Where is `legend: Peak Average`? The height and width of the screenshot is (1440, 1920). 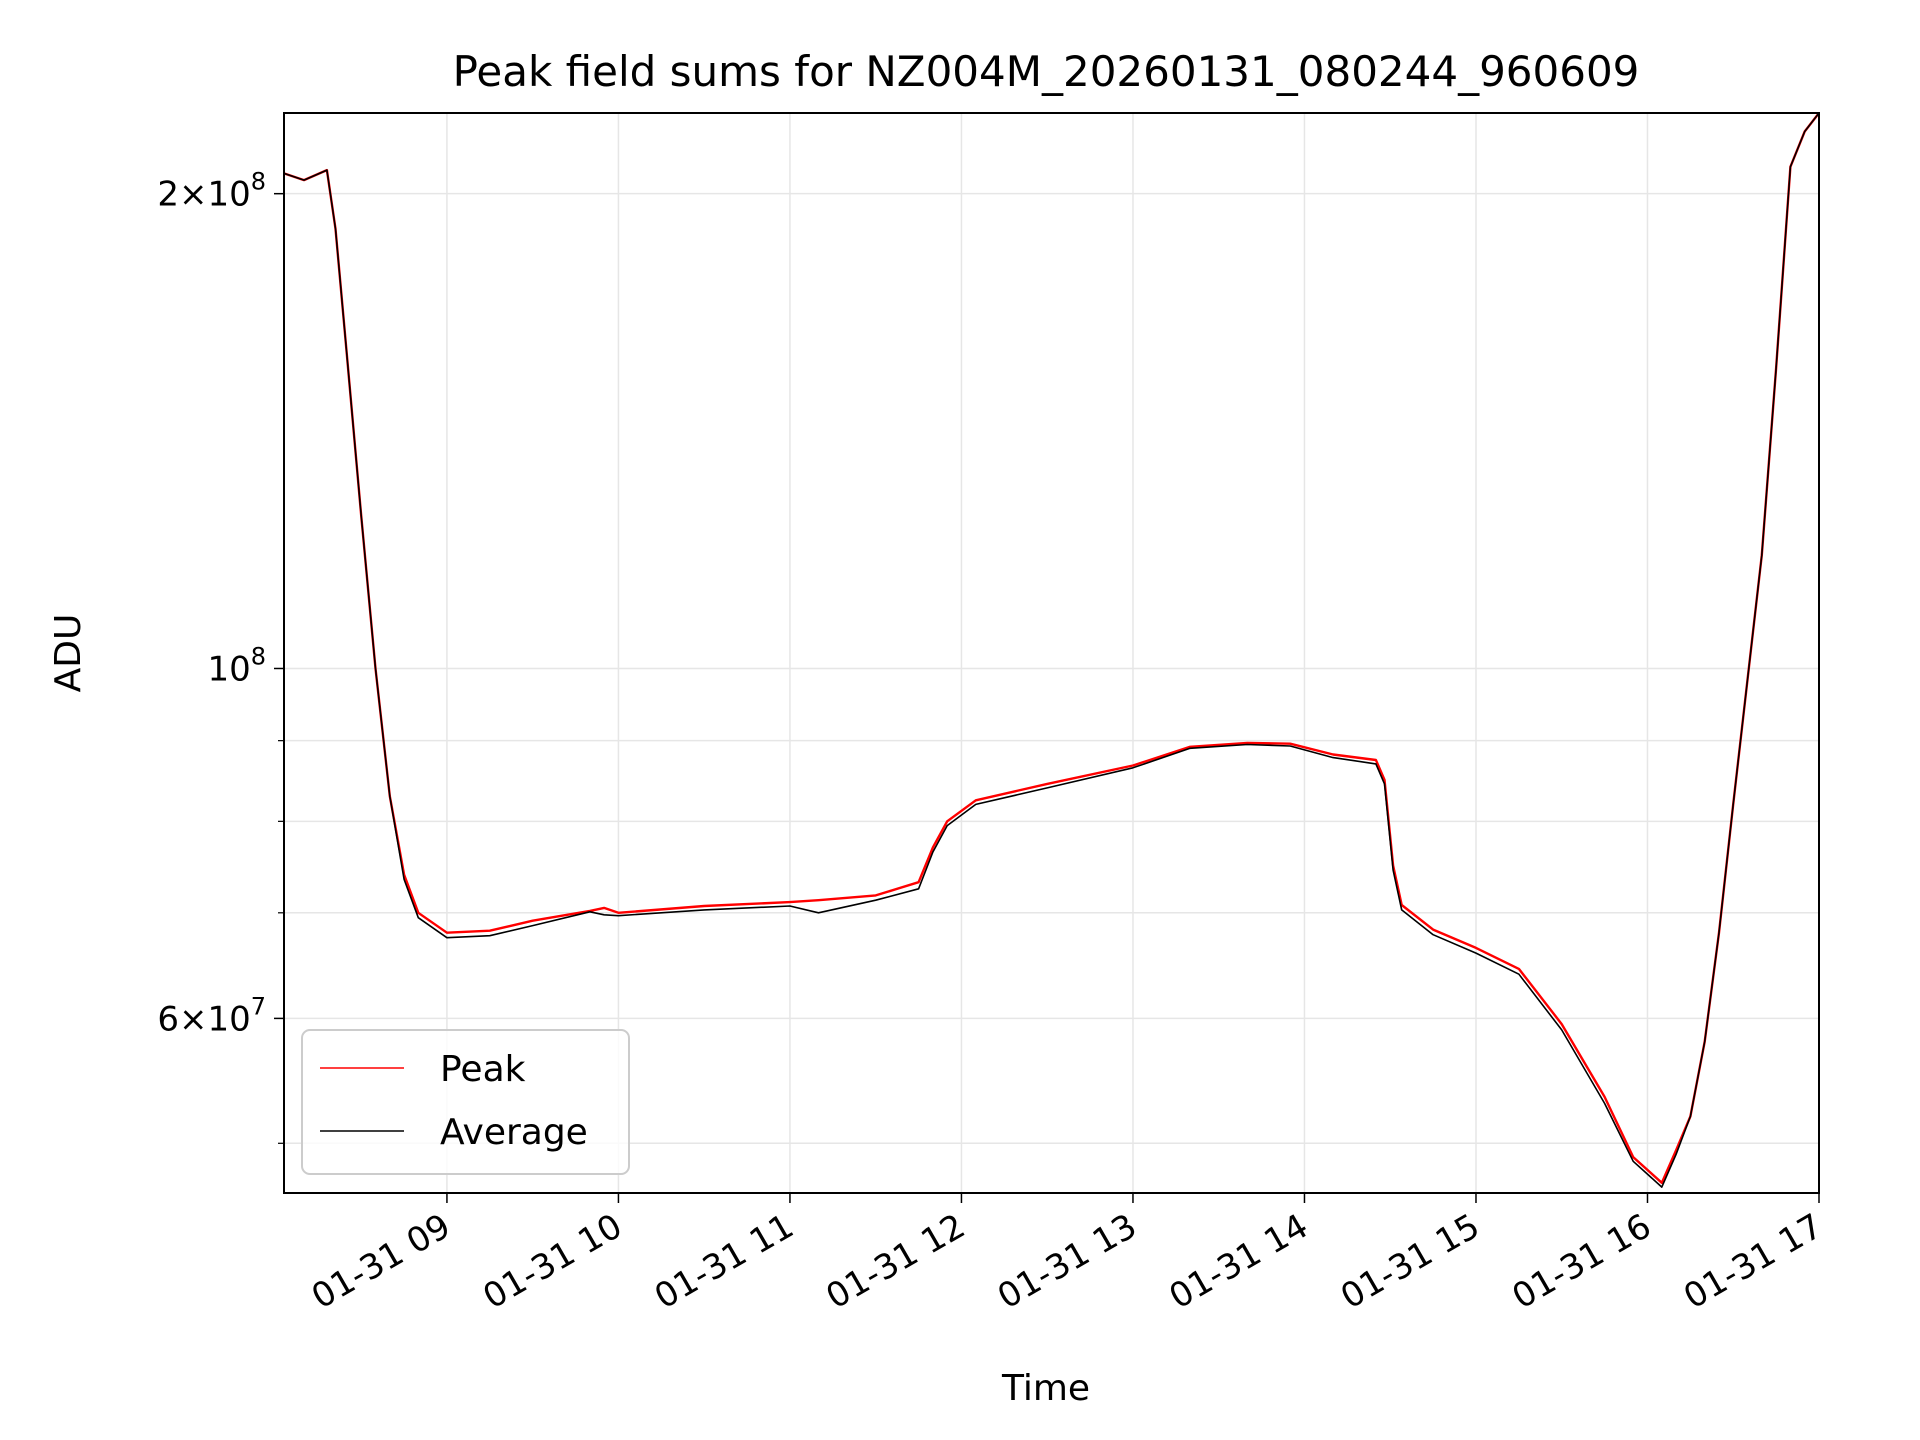 legend: Peak Average is located at coordinates (465, 1102).